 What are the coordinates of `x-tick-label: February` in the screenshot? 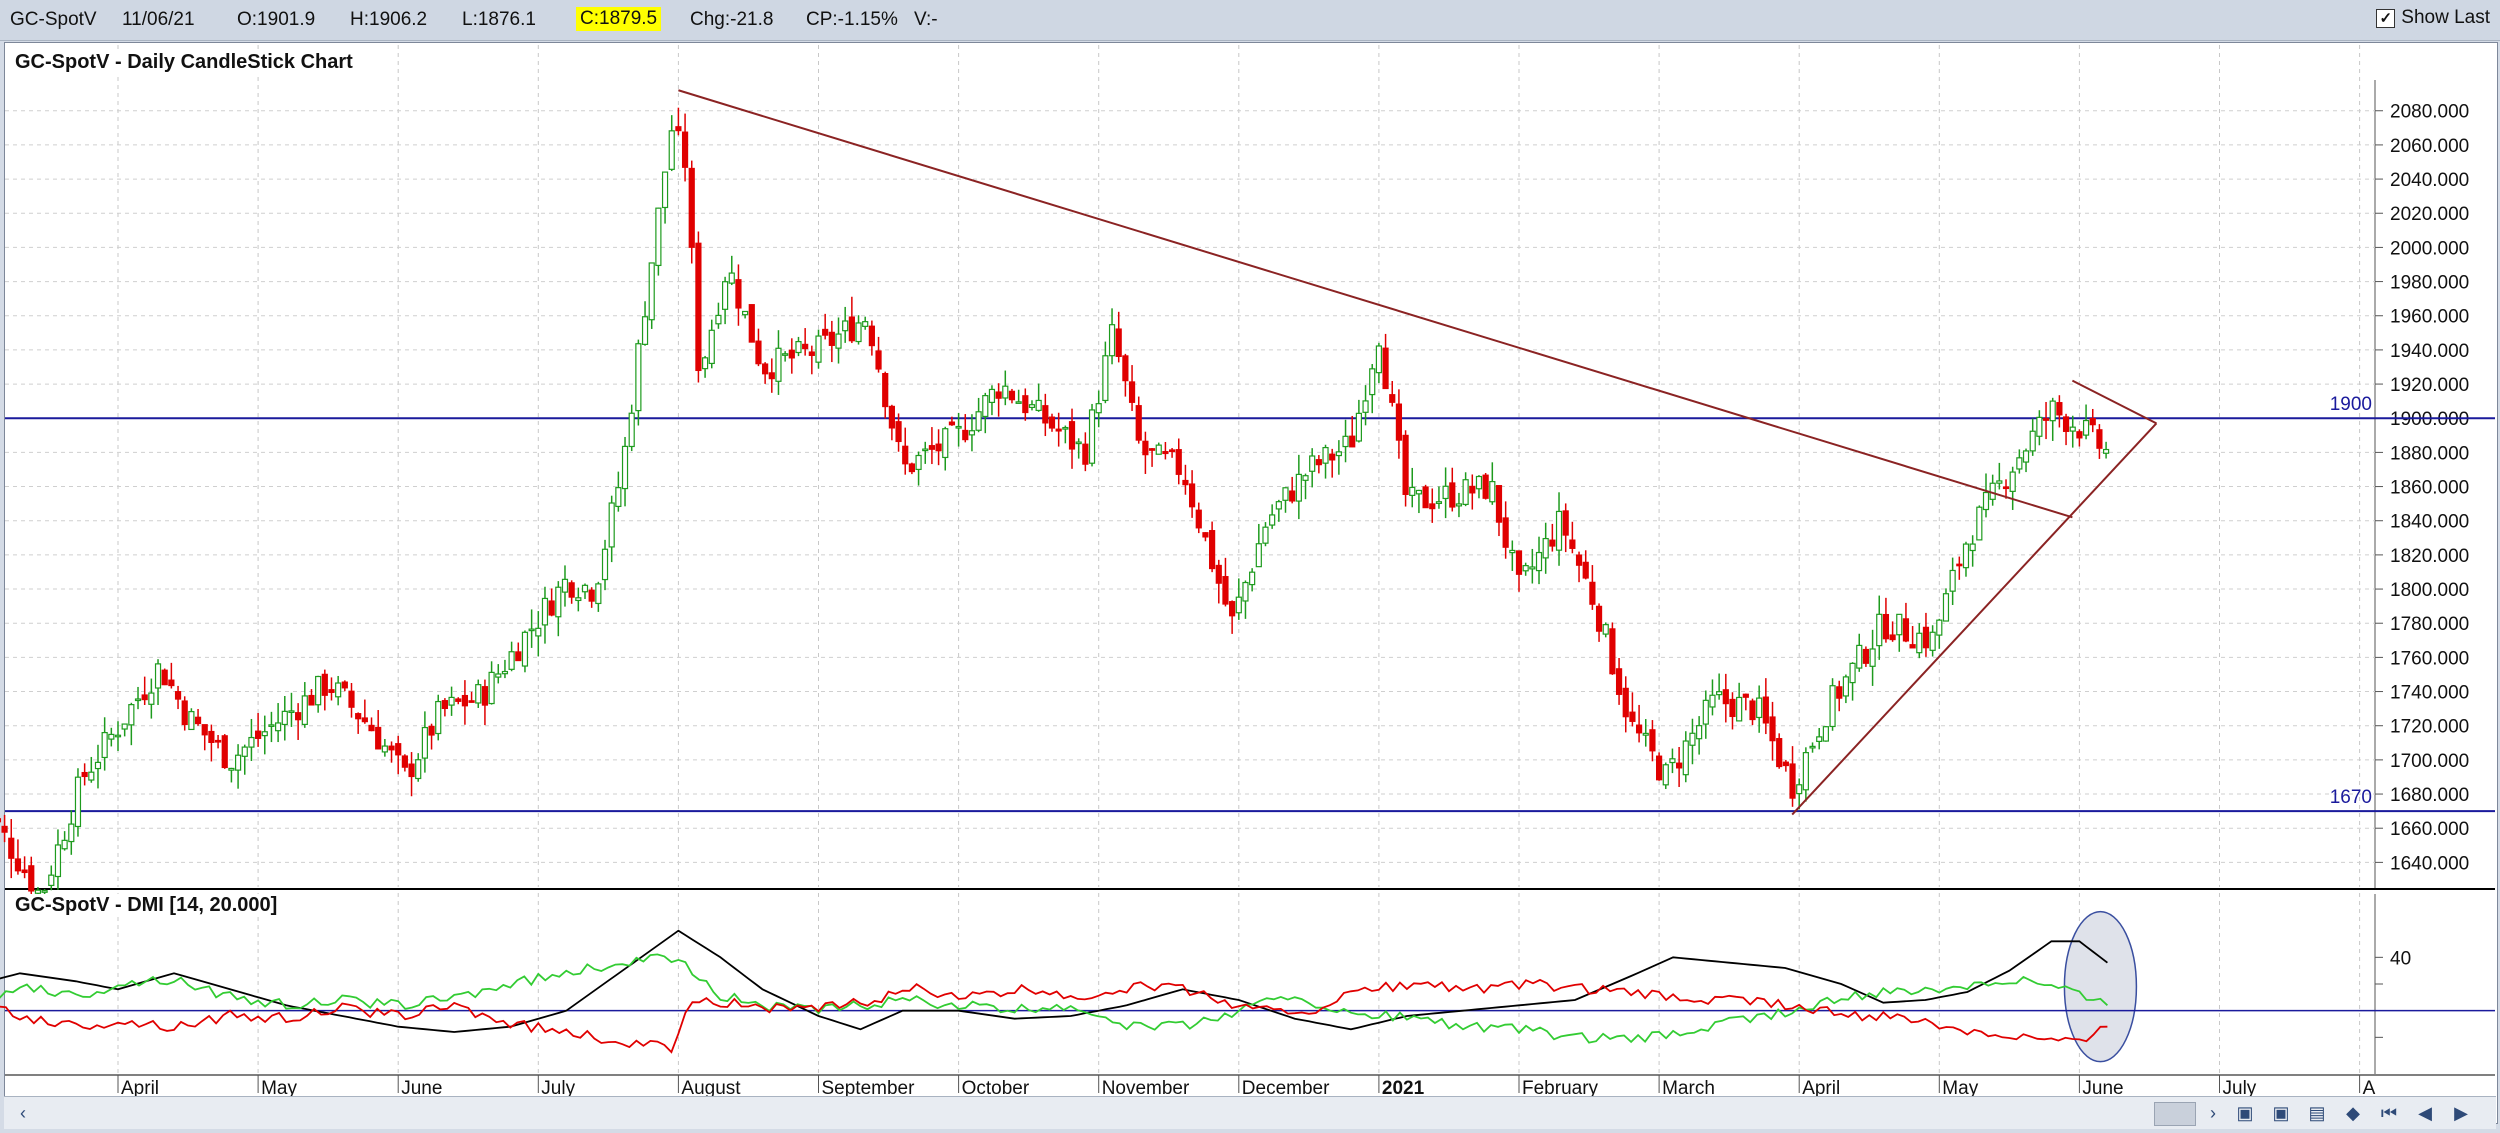 It's located at (1560, 1088).